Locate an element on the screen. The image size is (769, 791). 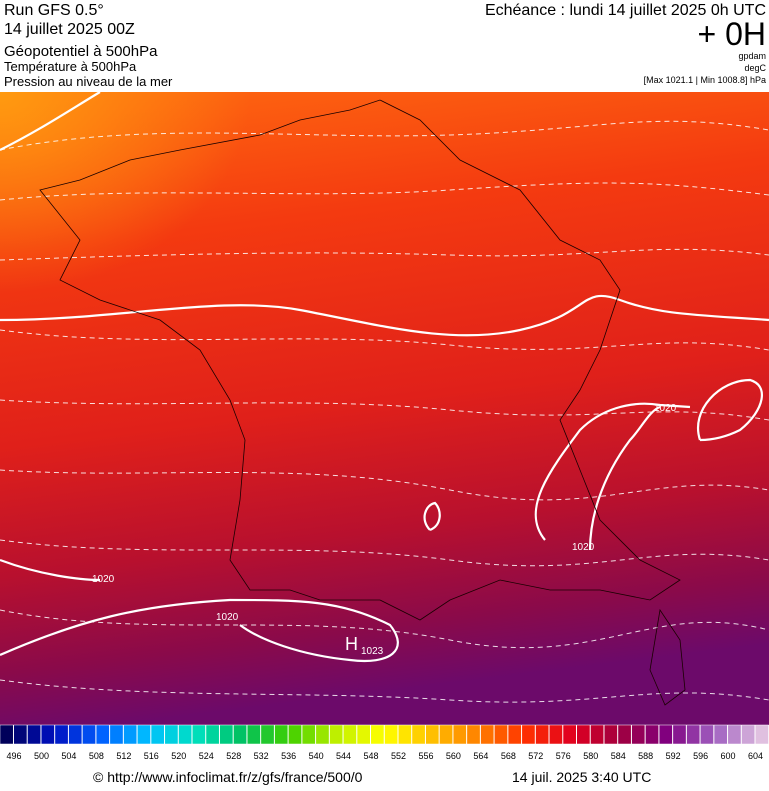
generated-time: 14 juil. 2025 3:40 UTC is located at coordinates (581, 777).